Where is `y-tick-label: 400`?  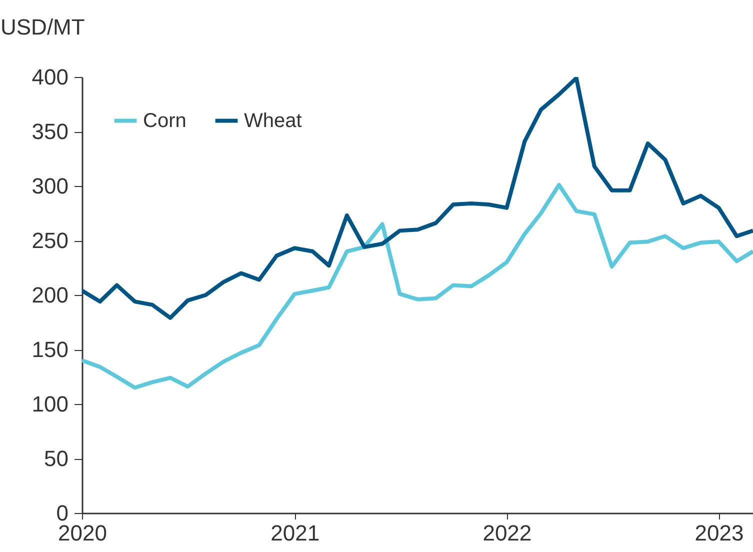
y-tick-label: 400 is located at coordinates (50, 77).